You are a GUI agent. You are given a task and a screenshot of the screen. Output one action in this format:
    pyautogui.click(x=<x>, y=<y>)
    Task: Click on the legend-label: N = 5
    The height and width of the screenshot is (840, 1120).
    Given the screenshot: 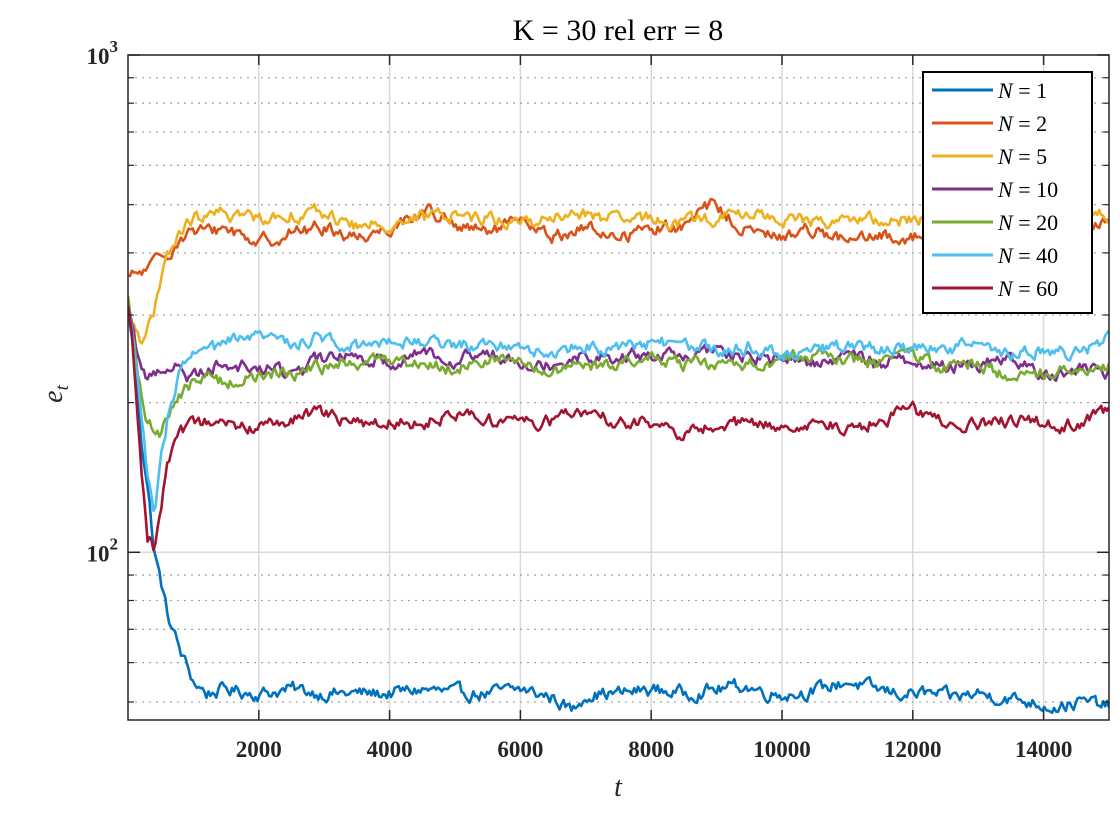 What is the action you would take?
    pyautogui.click(x=1022, y=156)
    